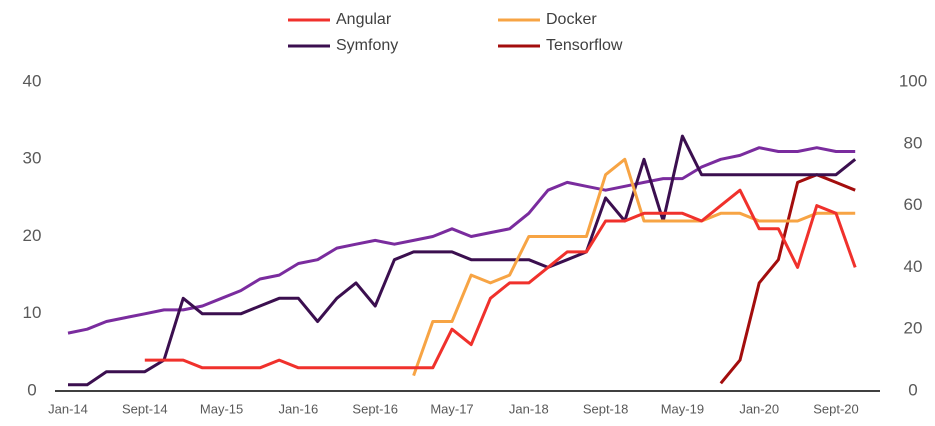 The height and width of the screenshot is (426, 935). Describe the element at coordinates (529, 408) in the screenshot. I see `x-tick-label: Jan-18` at that location.